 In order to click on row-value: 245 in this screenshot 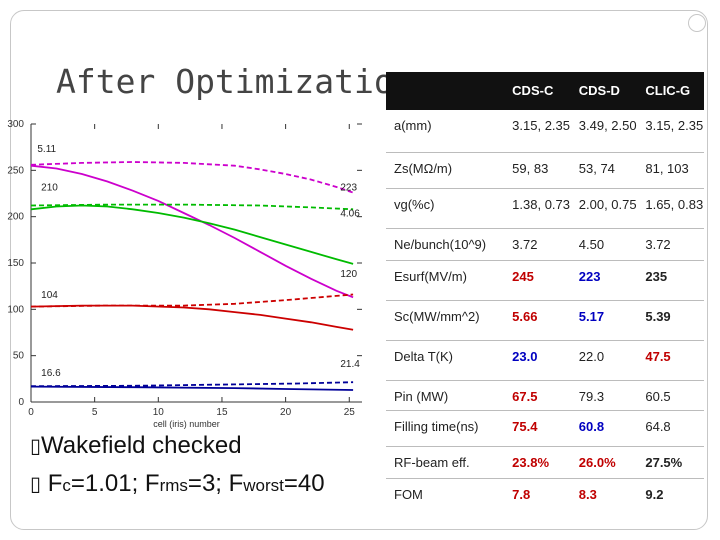, I will do `click(537, 280)`.